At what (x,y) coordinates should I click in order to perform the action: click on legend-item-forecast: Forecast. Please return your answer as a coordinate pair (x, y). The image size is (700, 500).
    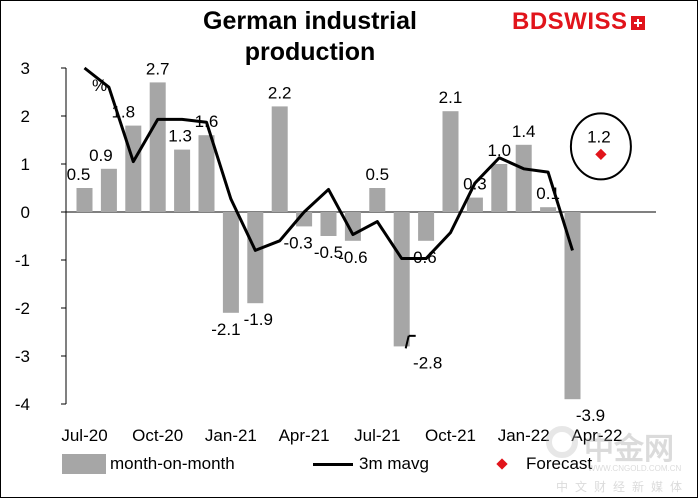
    Looking at the image, I should click on (540, 464).